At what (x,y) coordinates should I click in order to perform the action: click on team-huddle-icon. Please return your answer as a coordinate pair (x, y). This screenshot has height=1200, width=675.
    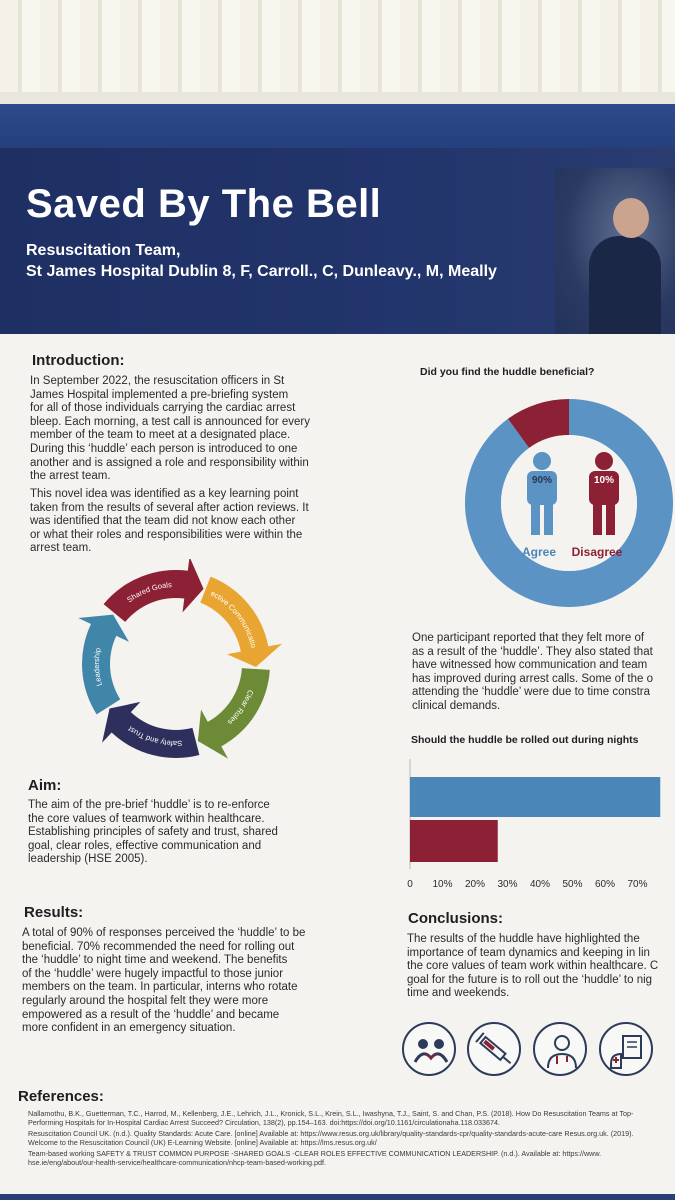
    Looking at the image, I should click on (429, 1049).